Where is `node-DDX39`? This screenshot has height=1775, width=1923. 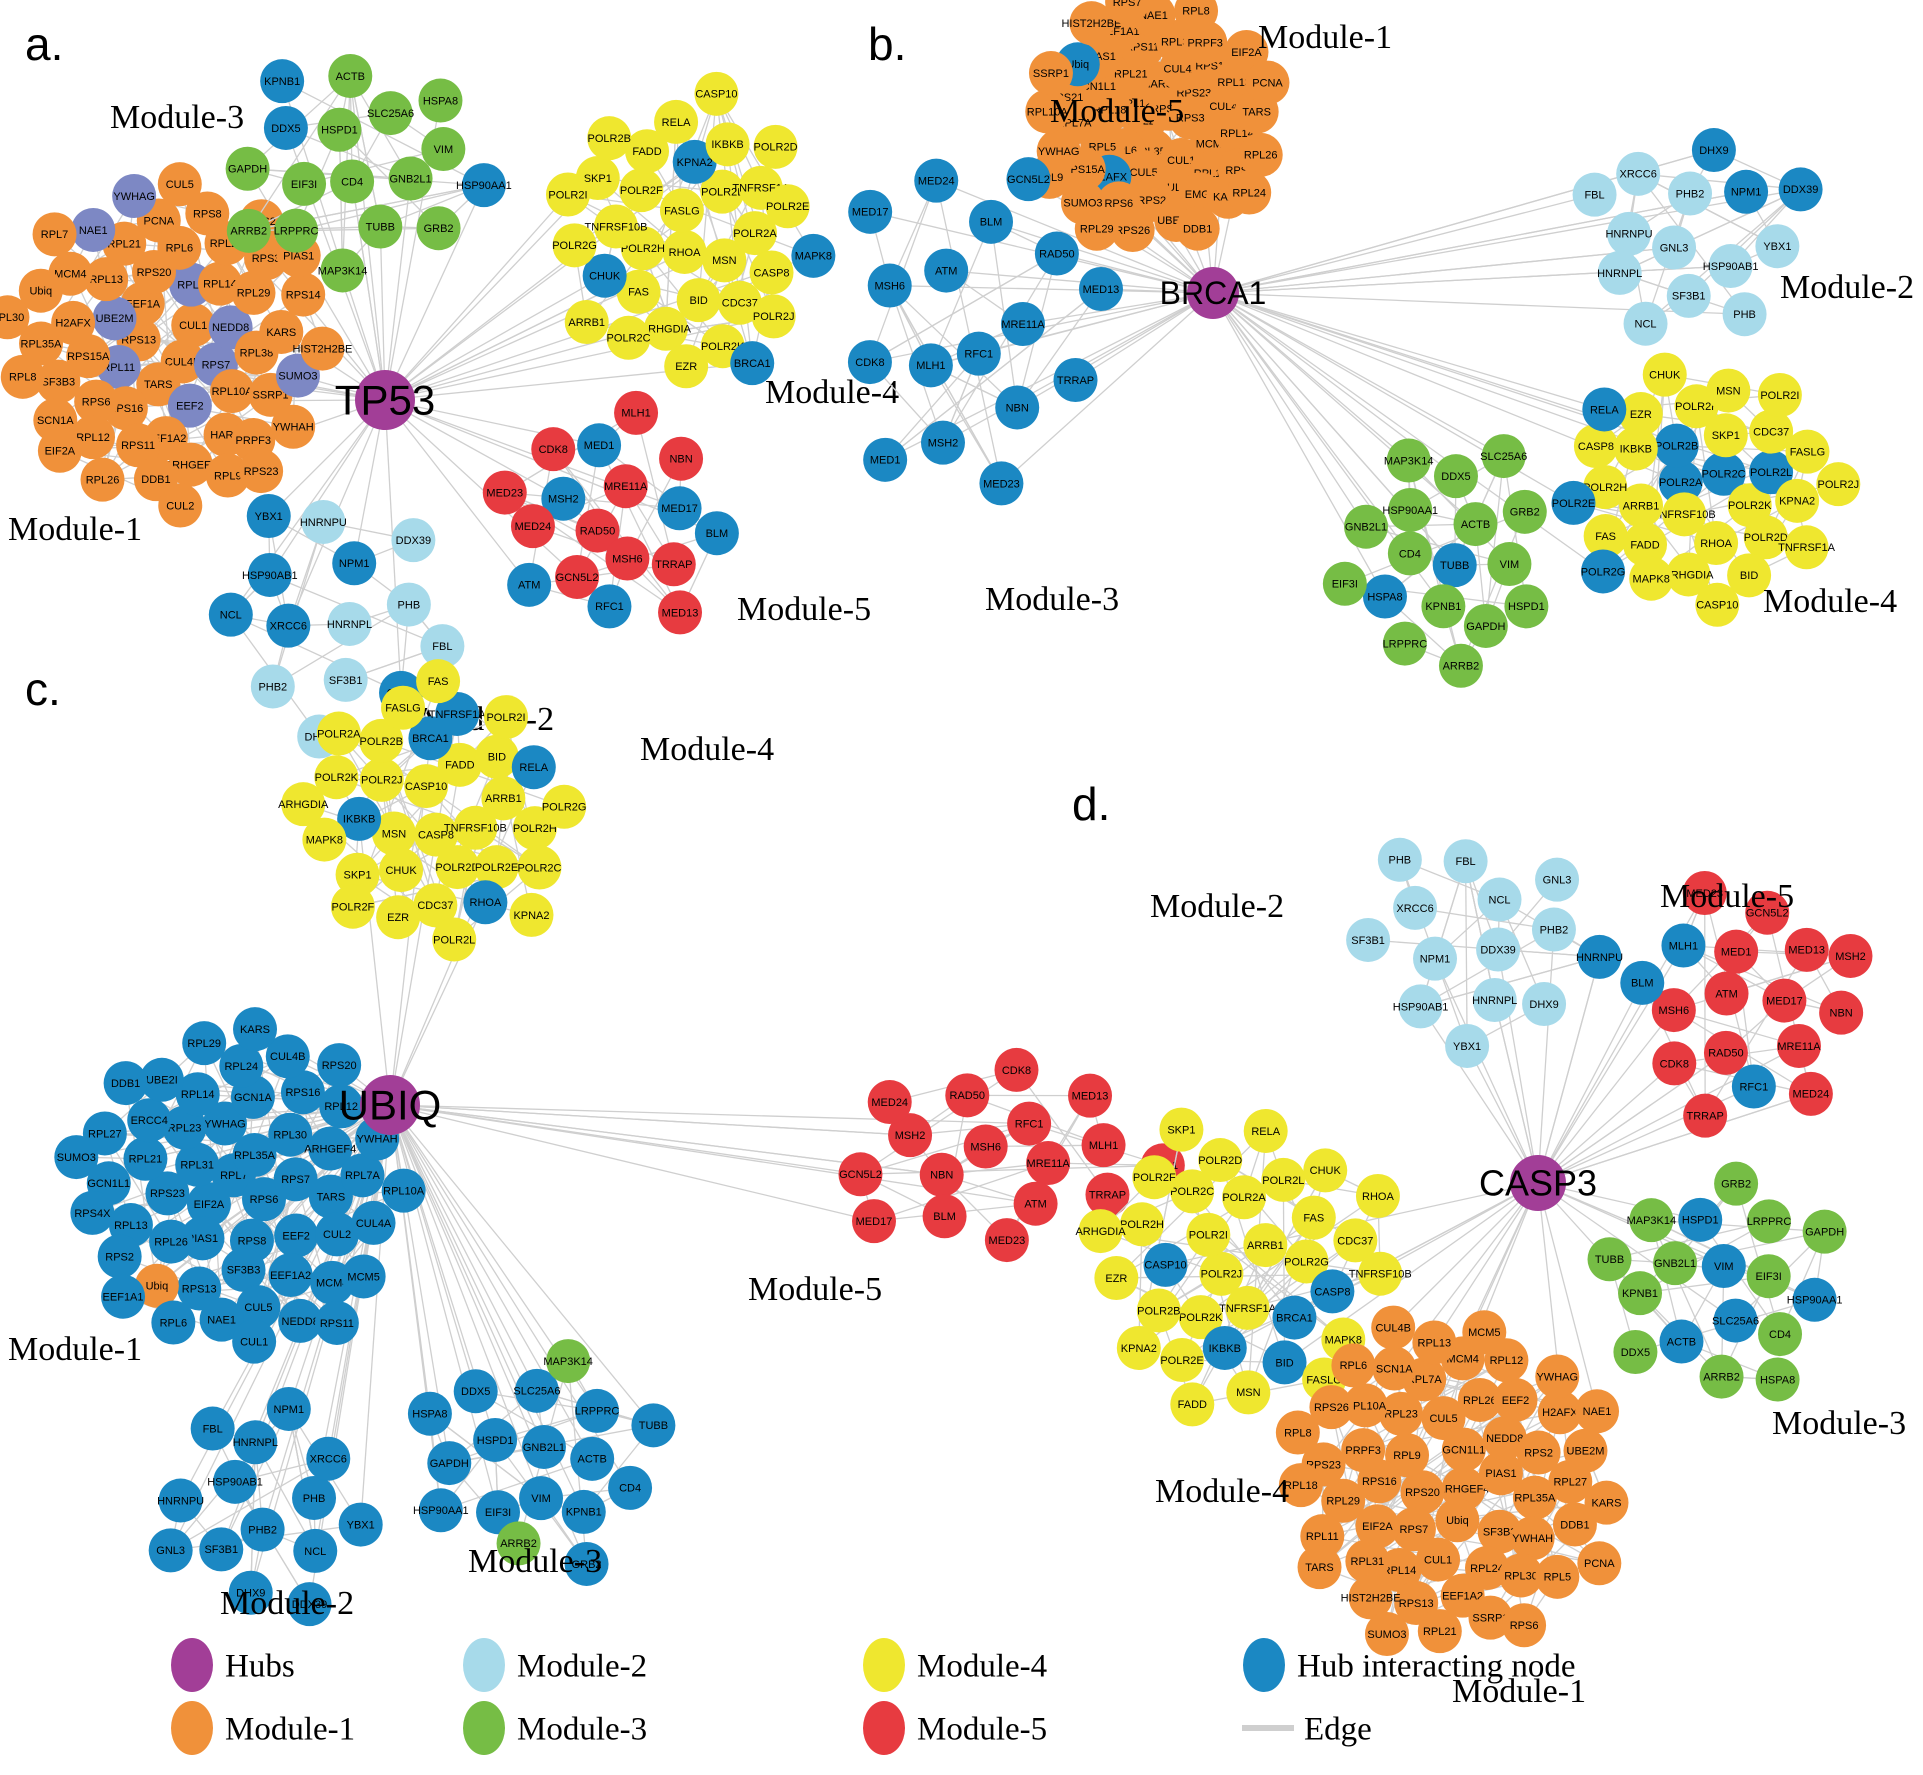
node-DDX39 is located at coordinates (1800, 189).